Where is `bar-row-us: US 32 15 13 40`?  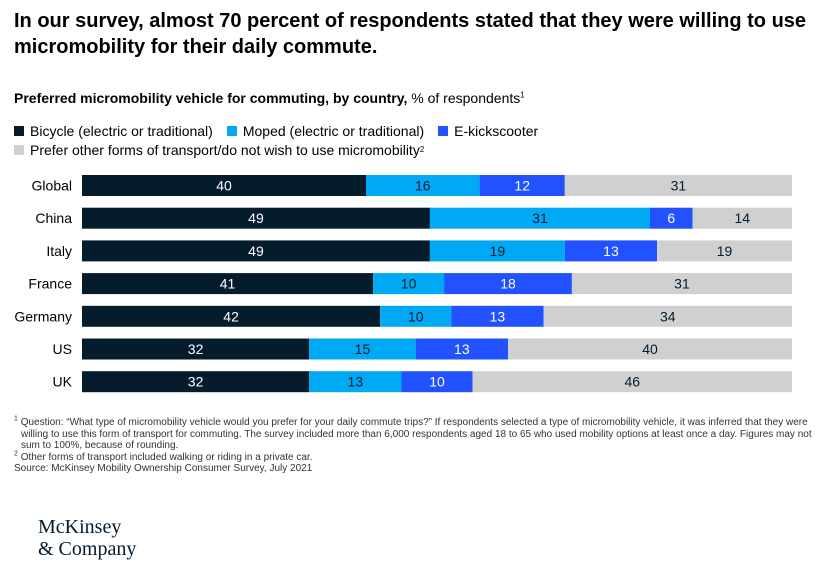 bar-row-us: US 32 15 13 40 is located at coordinates (422, 349).